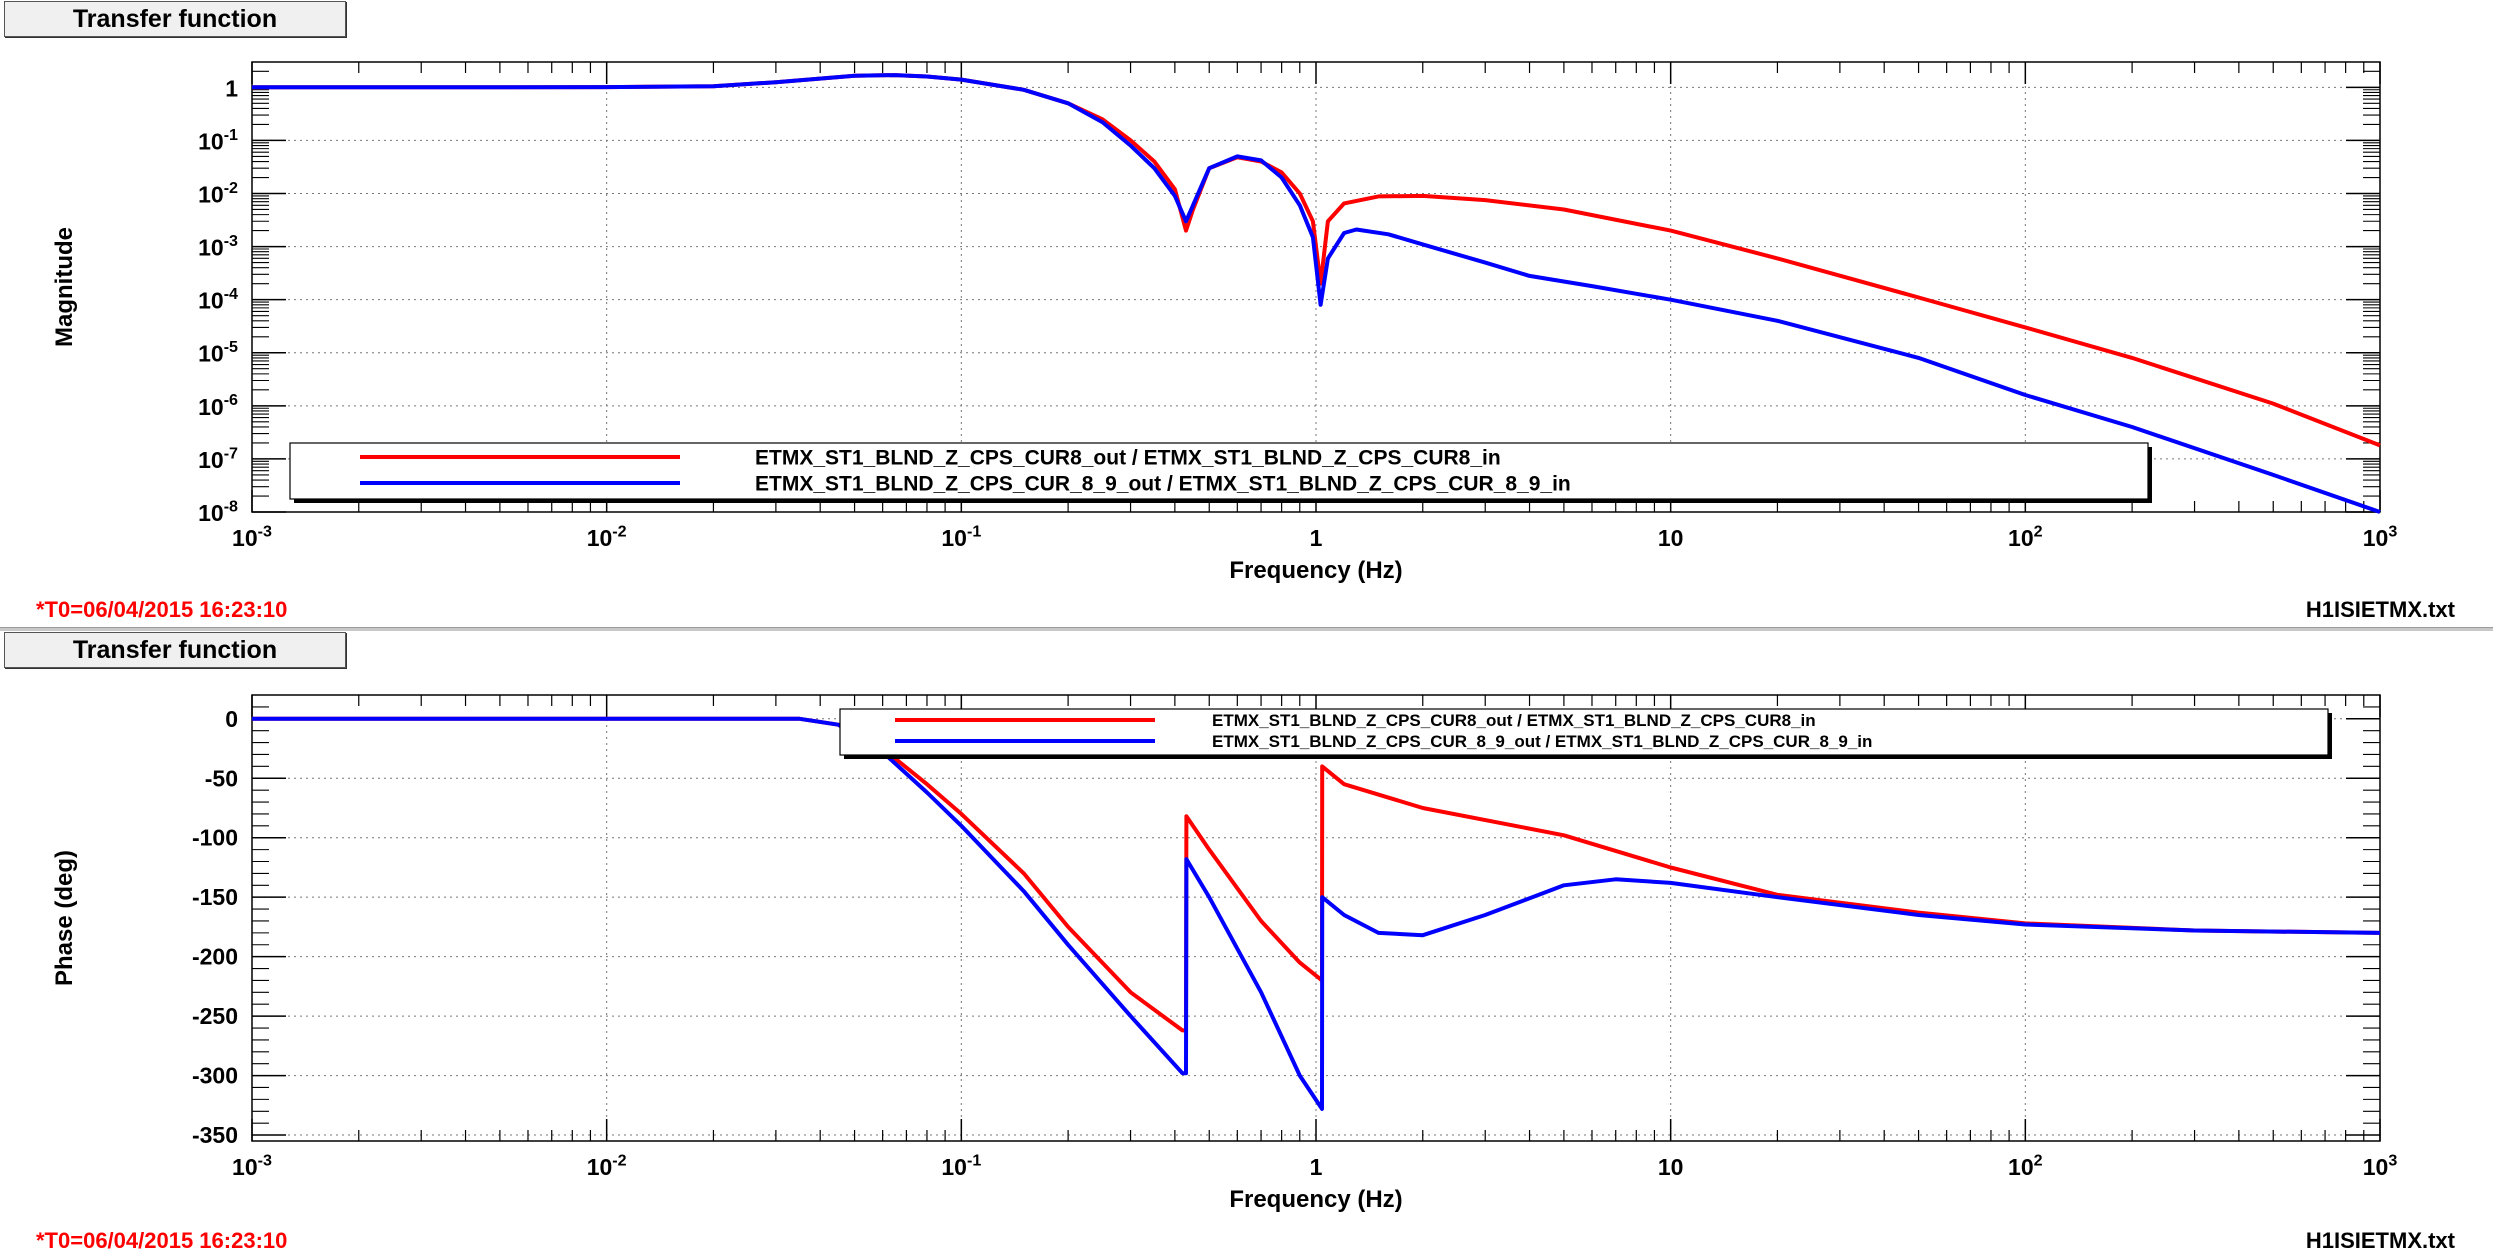  Describe the element at coordinates (218, 140) in the screenshot. I see `y-tick-label: 10⁻¹` at that location.